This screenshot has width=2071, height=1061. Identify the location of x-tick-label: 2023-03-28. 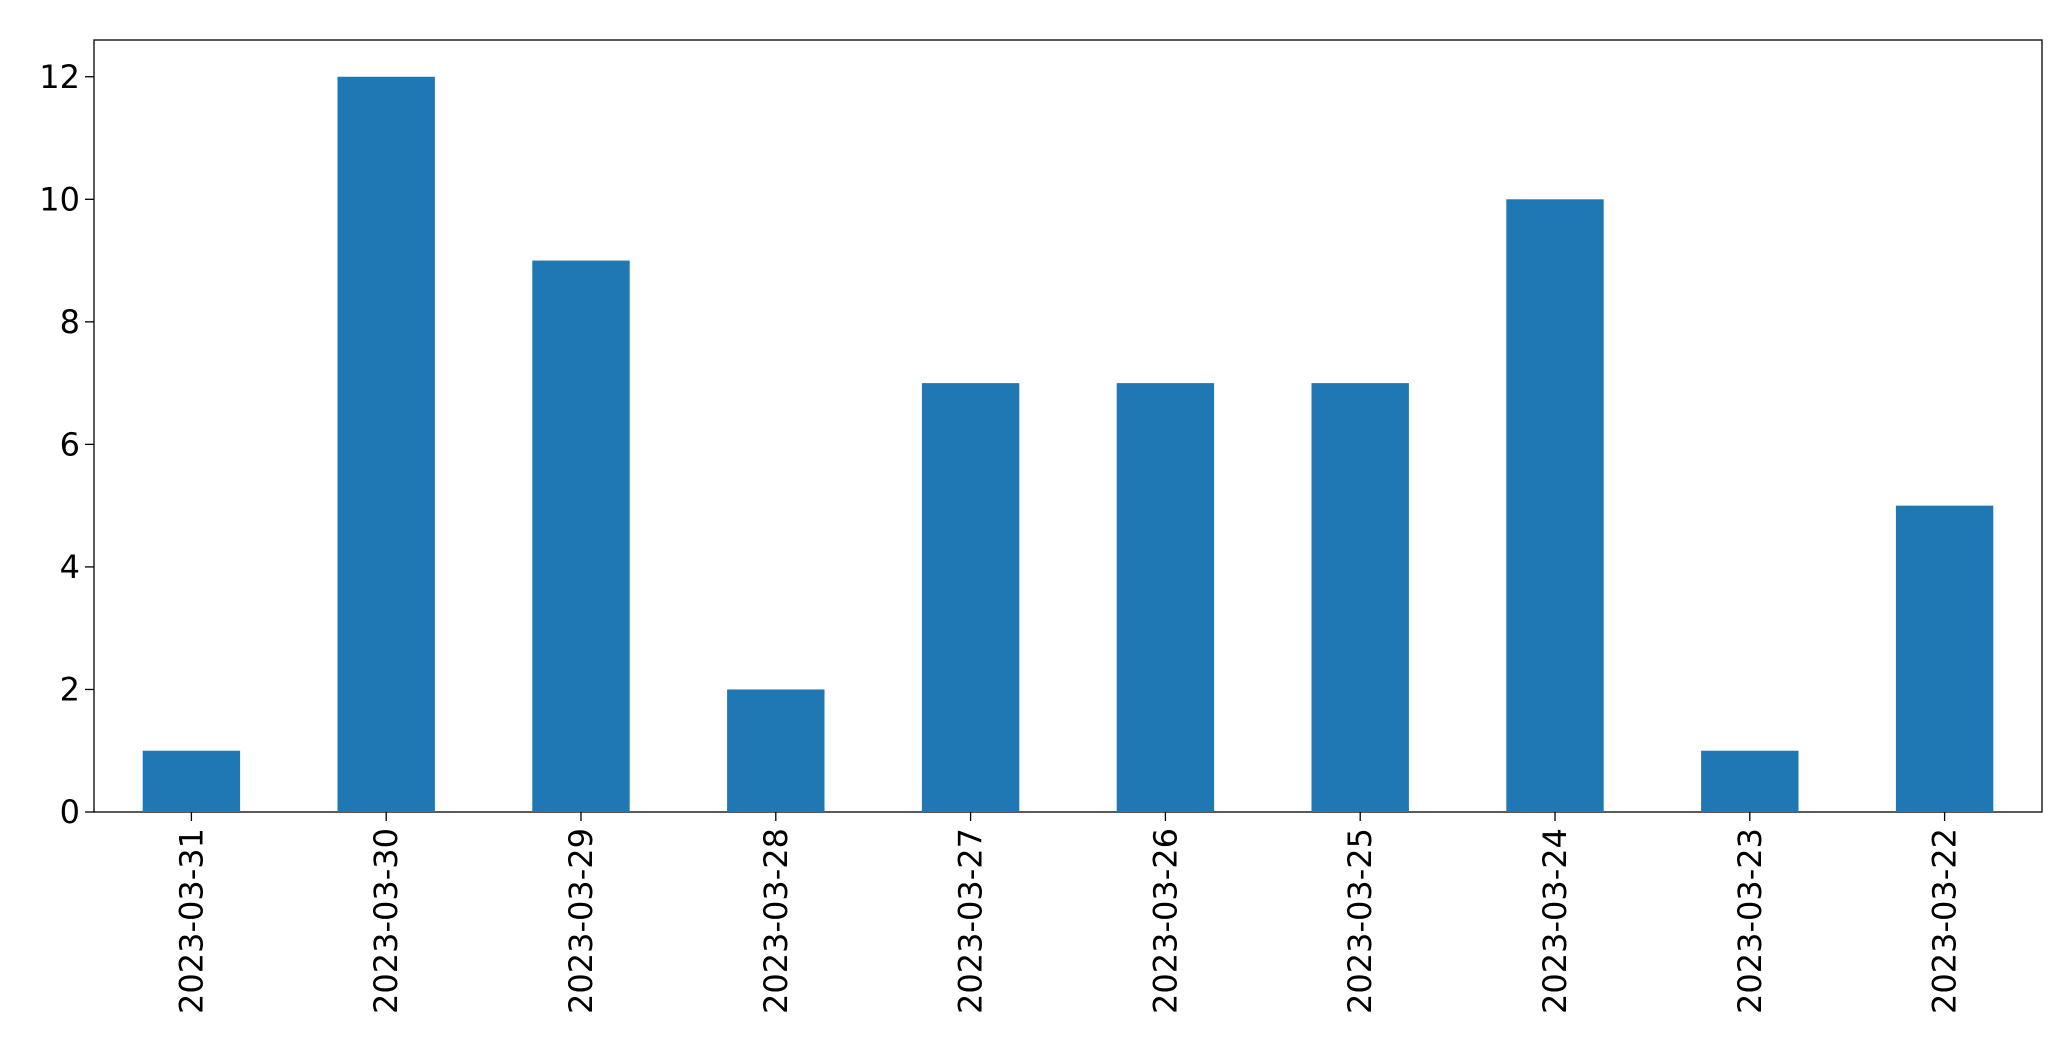
(776, 921).